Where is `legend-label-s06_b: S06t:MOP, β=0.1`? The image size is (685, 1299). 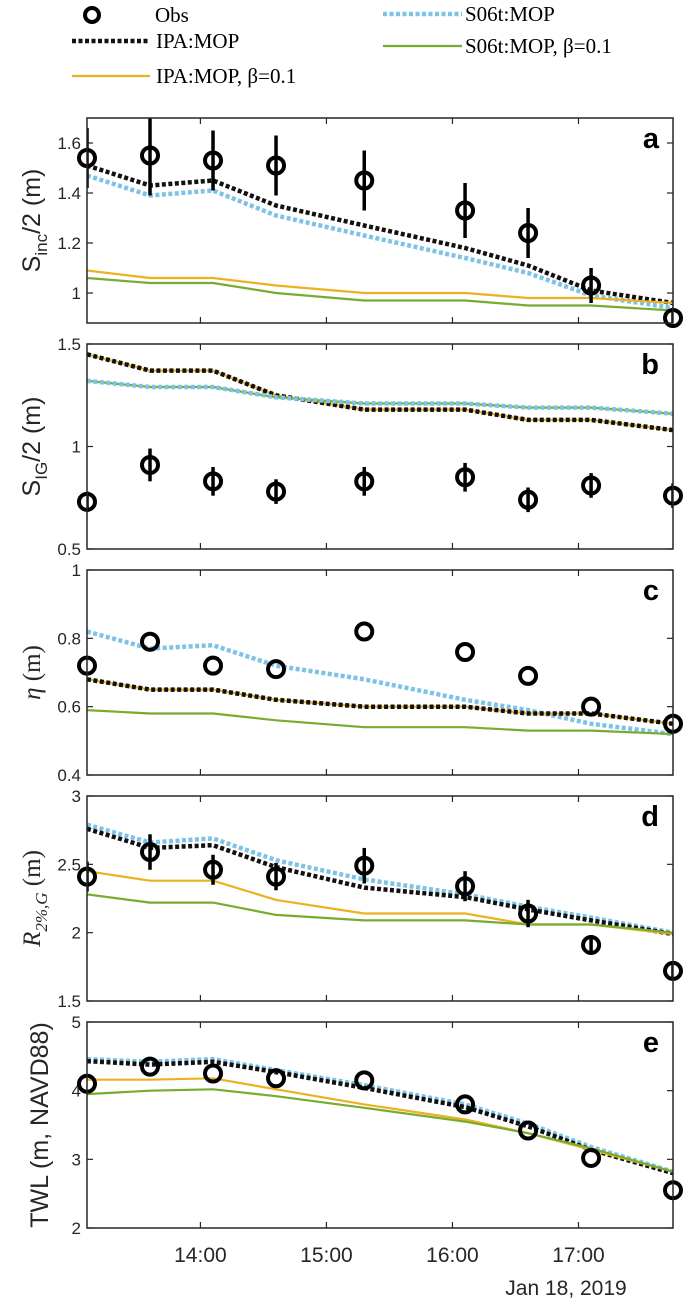 legend-label-s06_b: S06t:MOP, β=0.1 is located at coordinates (538, 46).